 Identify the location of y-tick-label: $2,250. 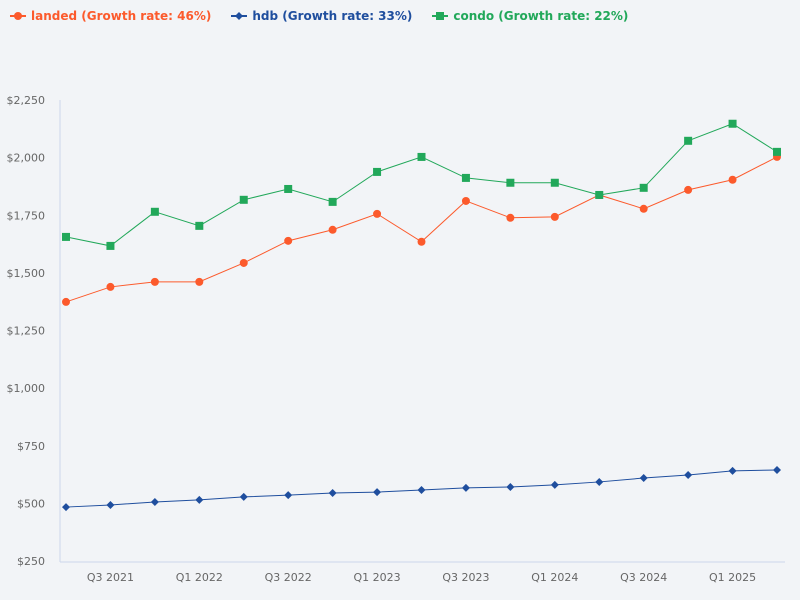
(26, 100).